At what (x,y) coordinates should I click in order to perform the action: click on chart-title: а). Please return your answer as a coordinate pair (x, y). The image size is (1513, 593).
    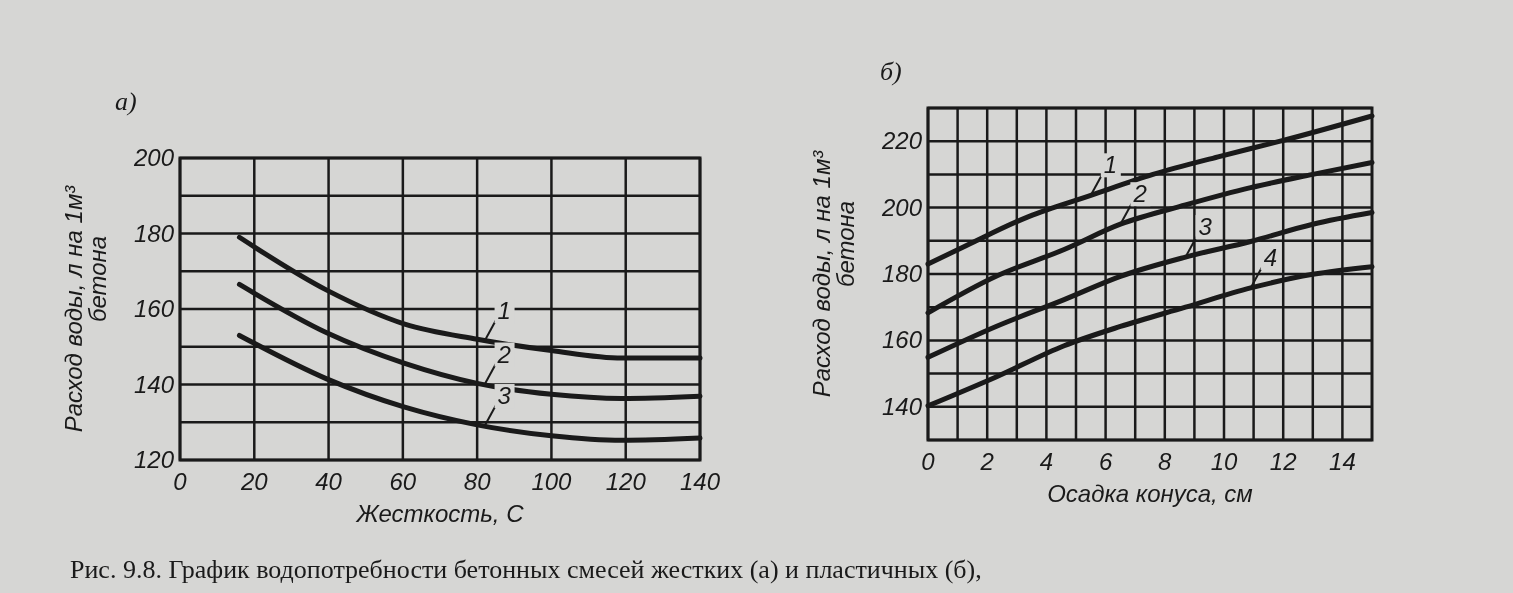
    Looking at the image, I should click on (126, 101).